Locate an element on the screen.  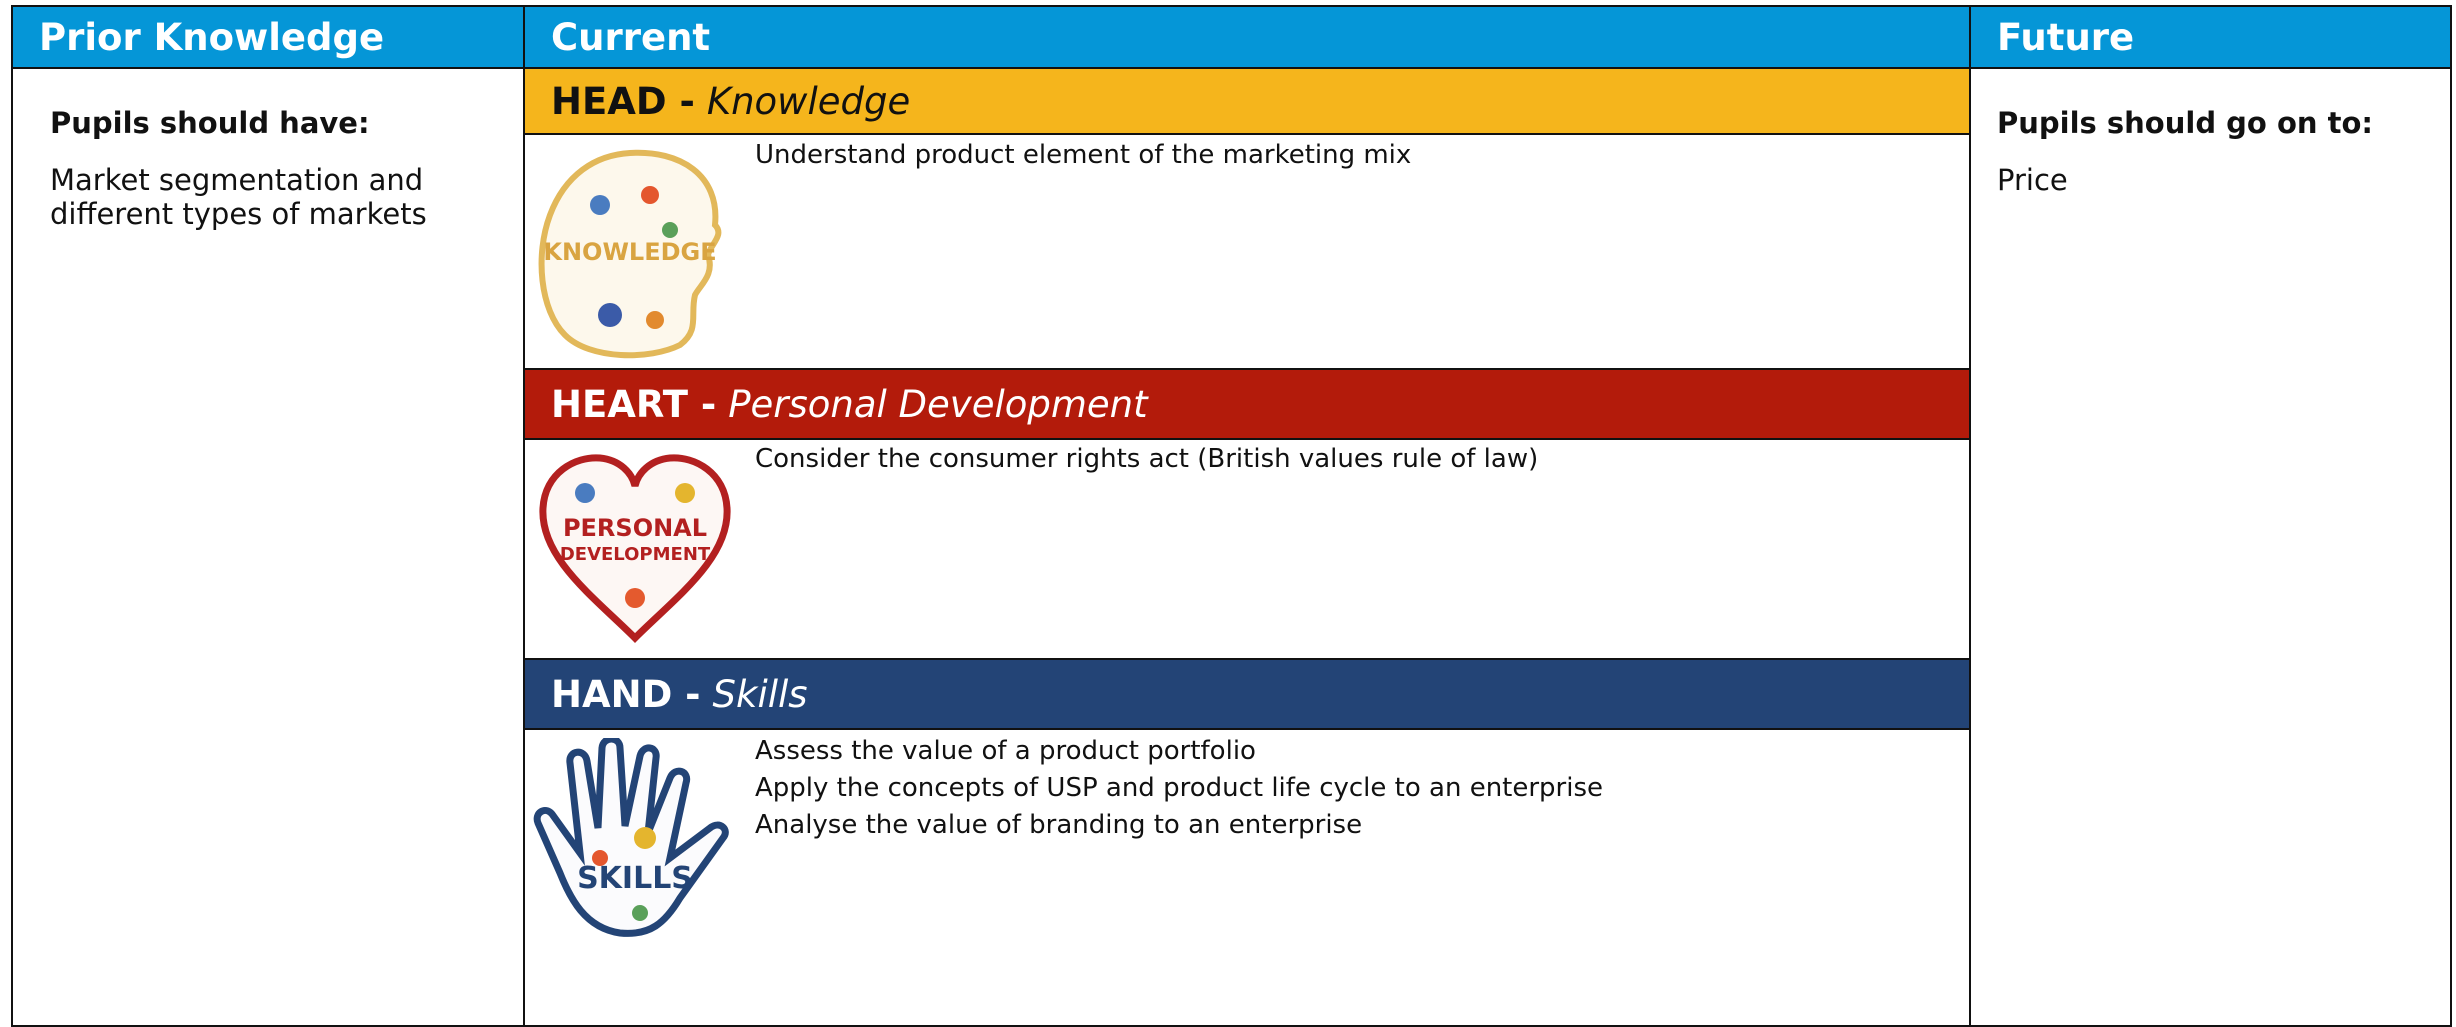
future-subheading: Pupils should go on to: is located at coordinates (2185, 123).